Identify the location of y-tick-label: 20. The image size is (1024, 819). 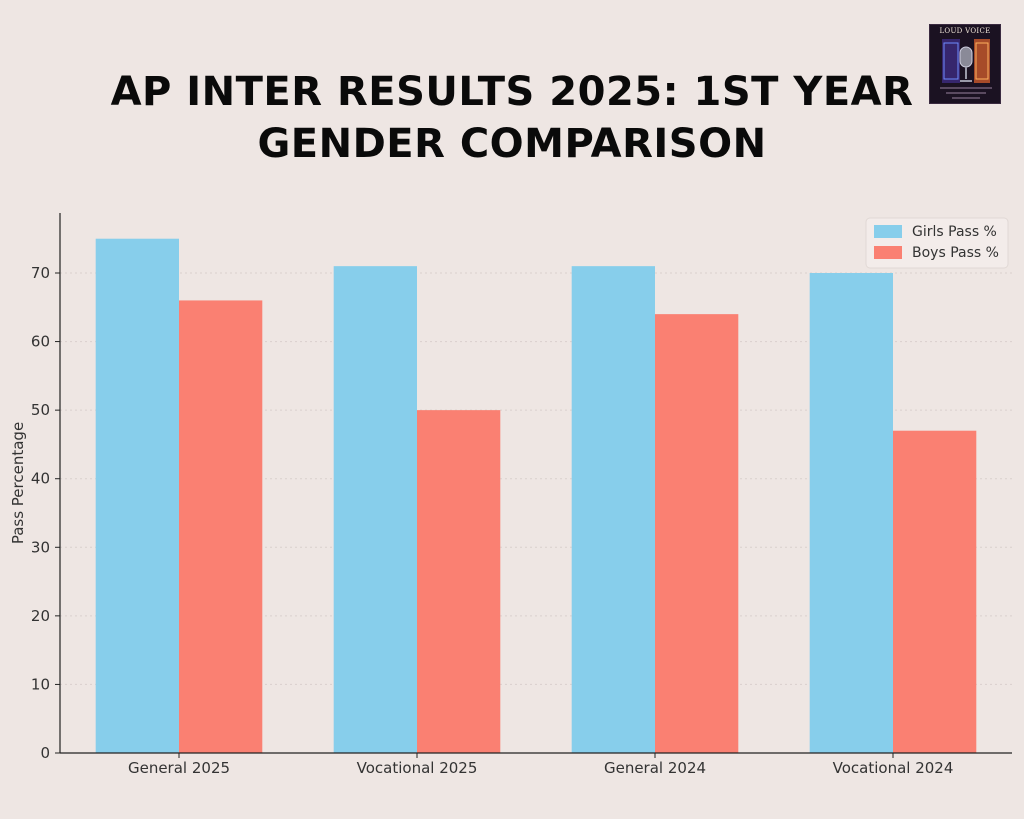
(40, 616).